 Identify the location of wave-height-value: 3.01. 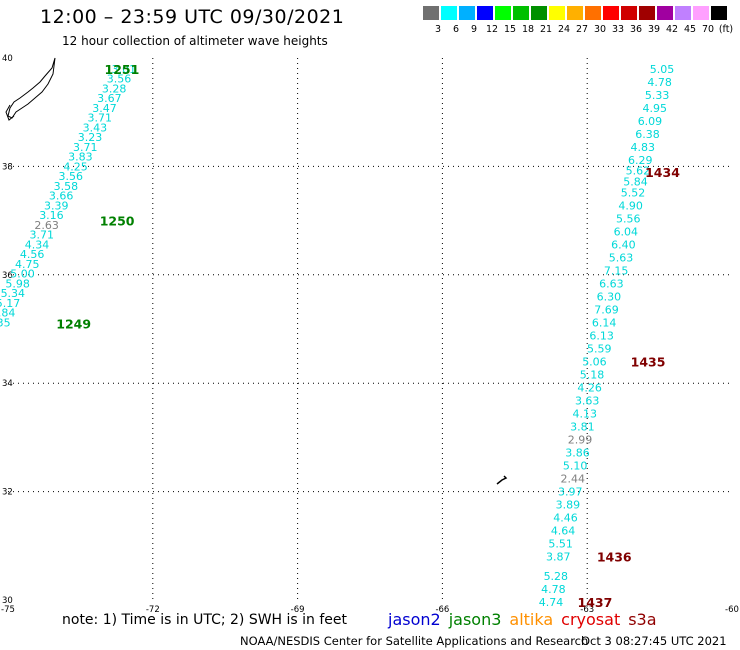
(124, 69).